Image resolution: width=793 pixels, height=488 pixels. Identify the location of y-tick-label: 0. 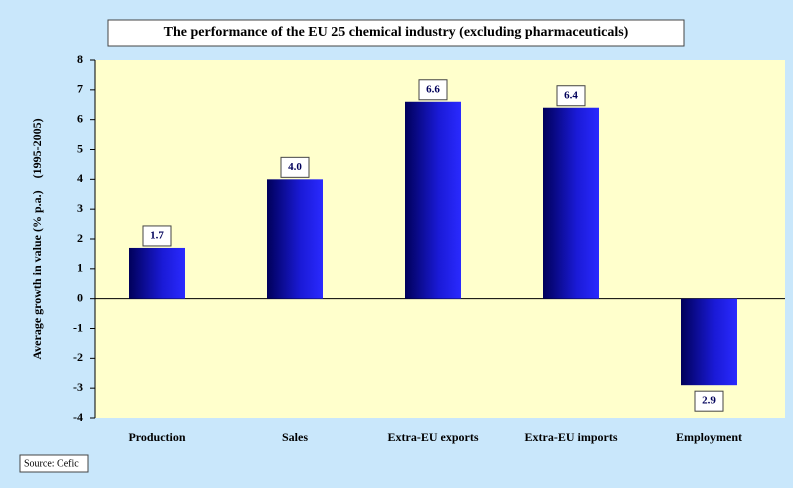
(80, 297).